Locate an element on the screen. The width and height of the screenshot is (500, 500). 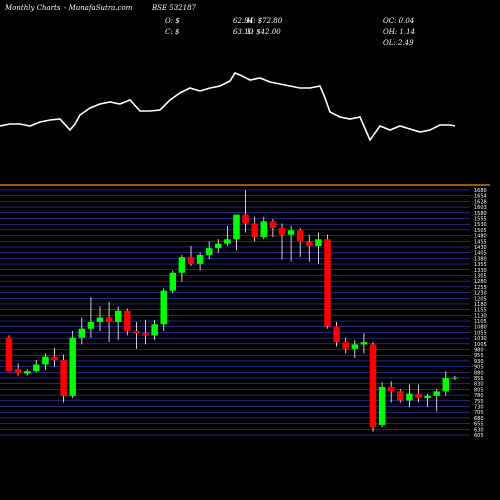
oh-stat: OH: 1.14 is located at coordinates (399, 32).